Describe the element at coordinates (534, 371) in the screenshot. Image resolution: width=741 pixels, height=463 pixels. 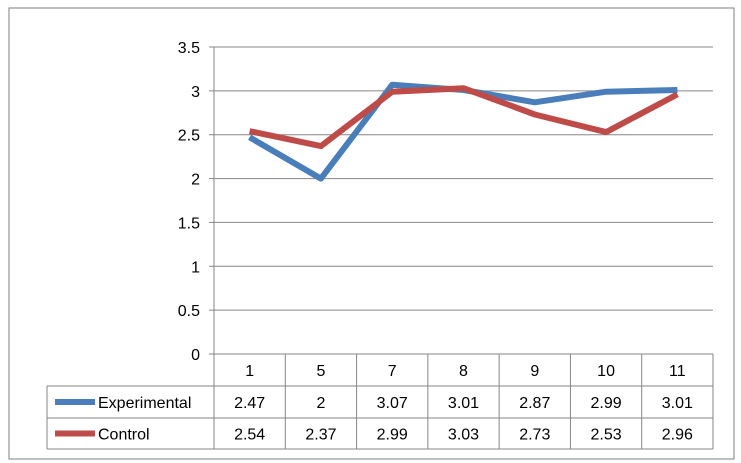
I see `x-category-label: 9` at that location.